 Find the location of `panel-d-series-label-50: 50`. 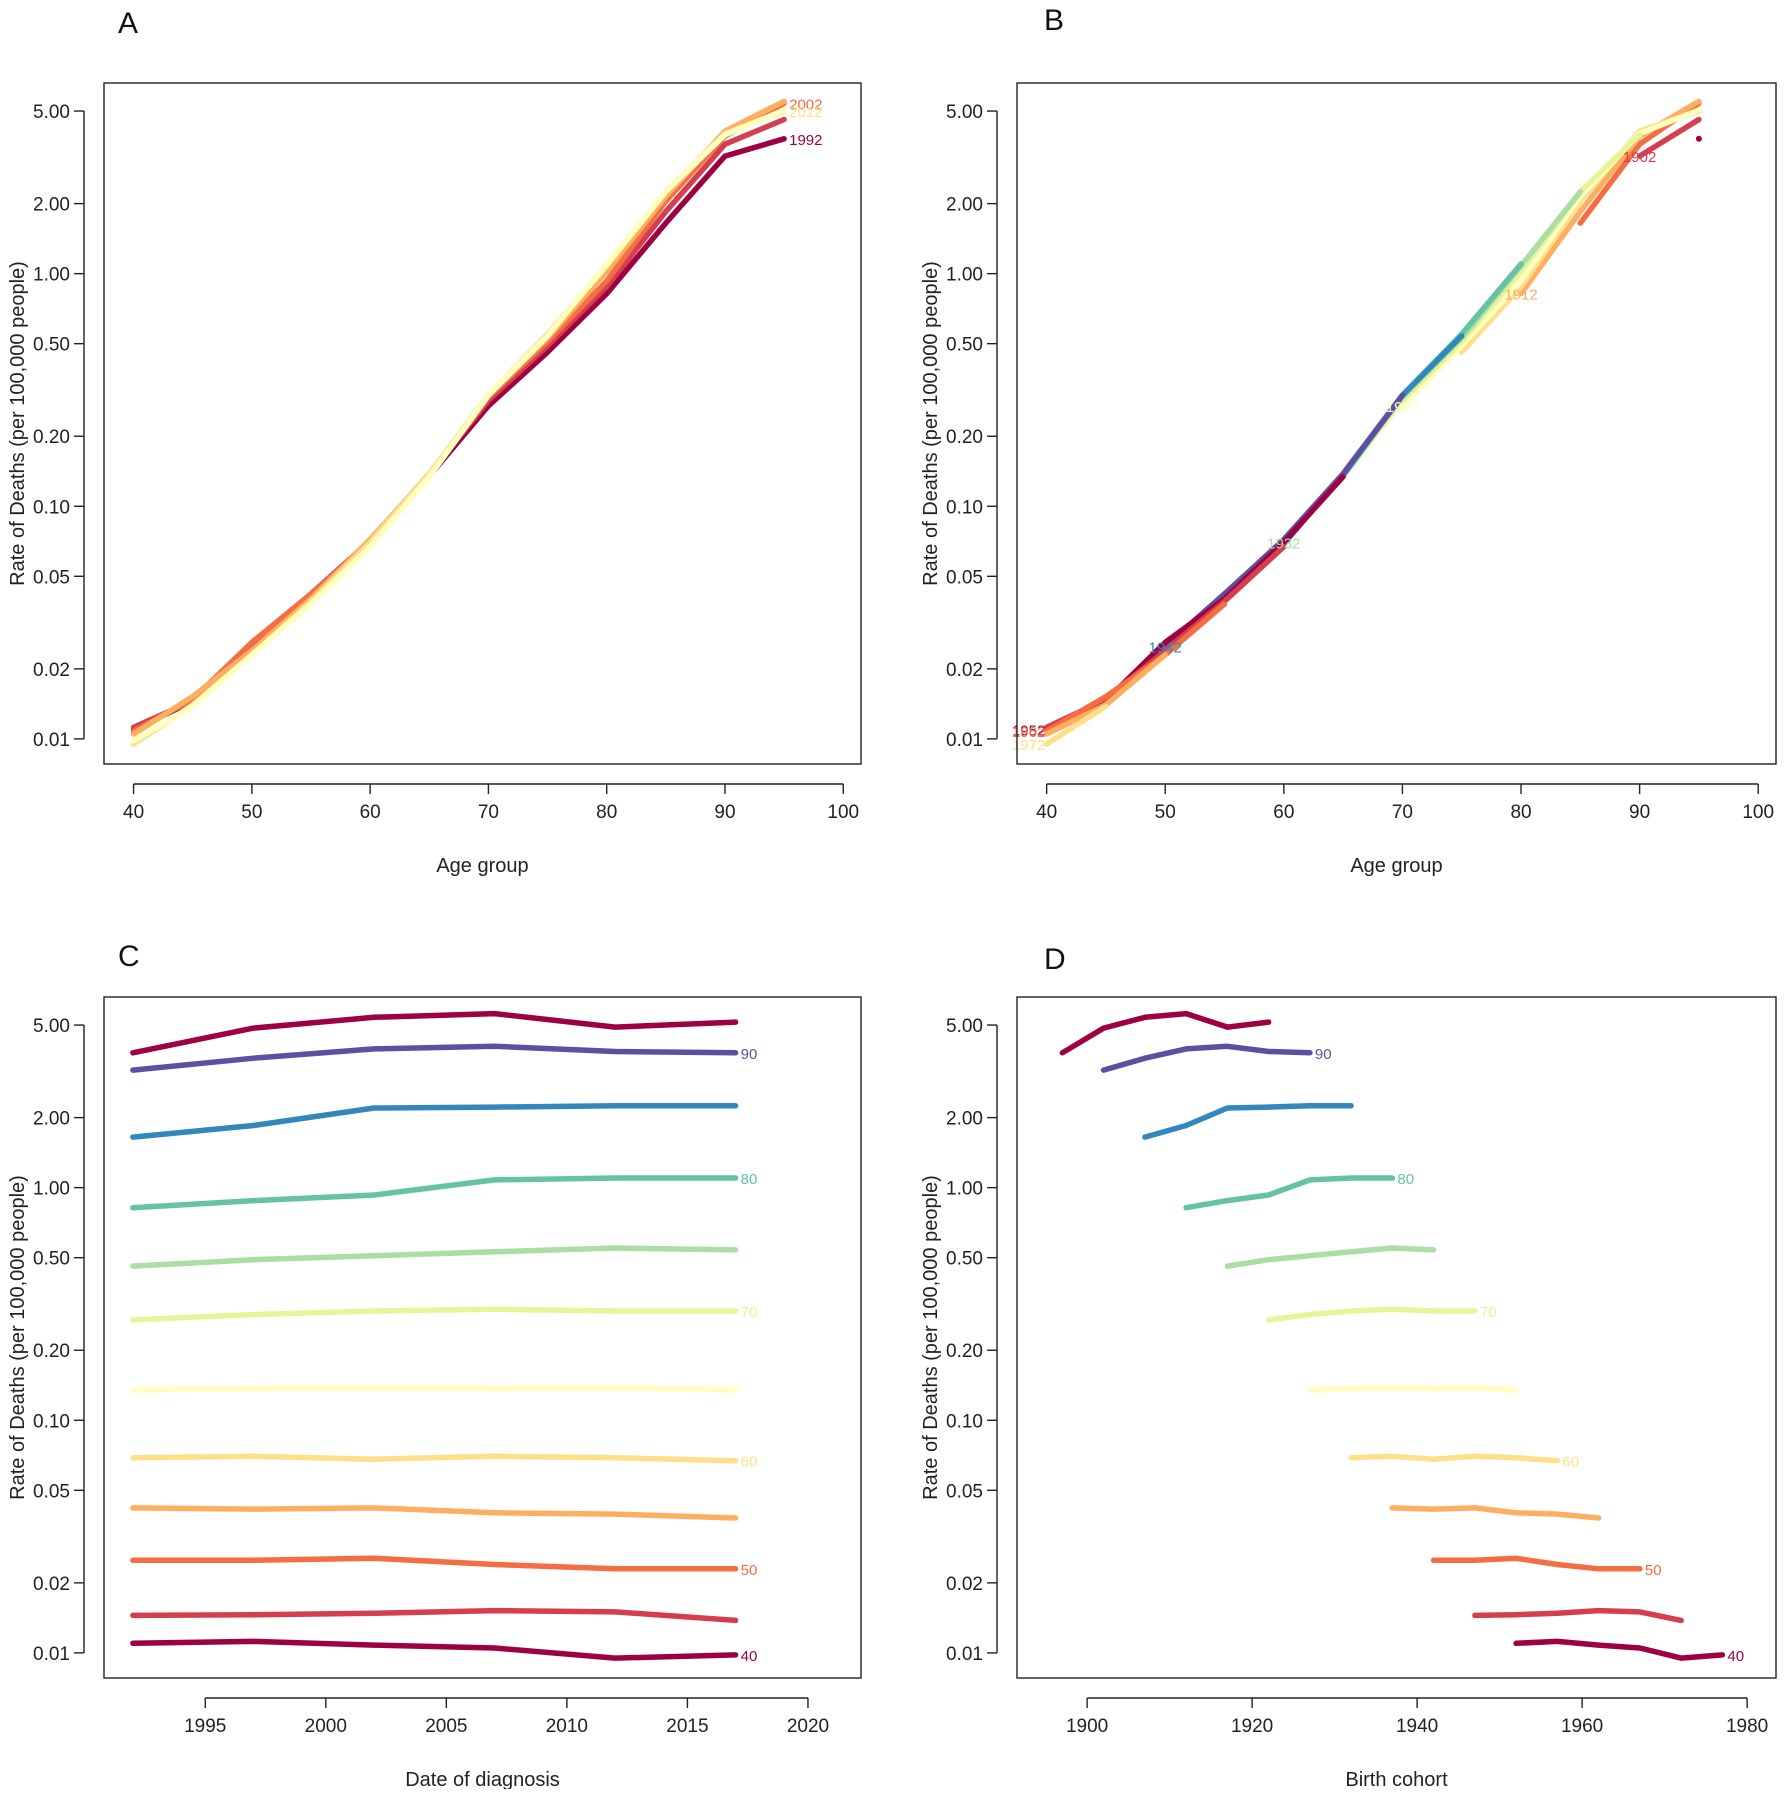

panel-d-series-label-50: 50 is located at coordinates (1653, 1570).